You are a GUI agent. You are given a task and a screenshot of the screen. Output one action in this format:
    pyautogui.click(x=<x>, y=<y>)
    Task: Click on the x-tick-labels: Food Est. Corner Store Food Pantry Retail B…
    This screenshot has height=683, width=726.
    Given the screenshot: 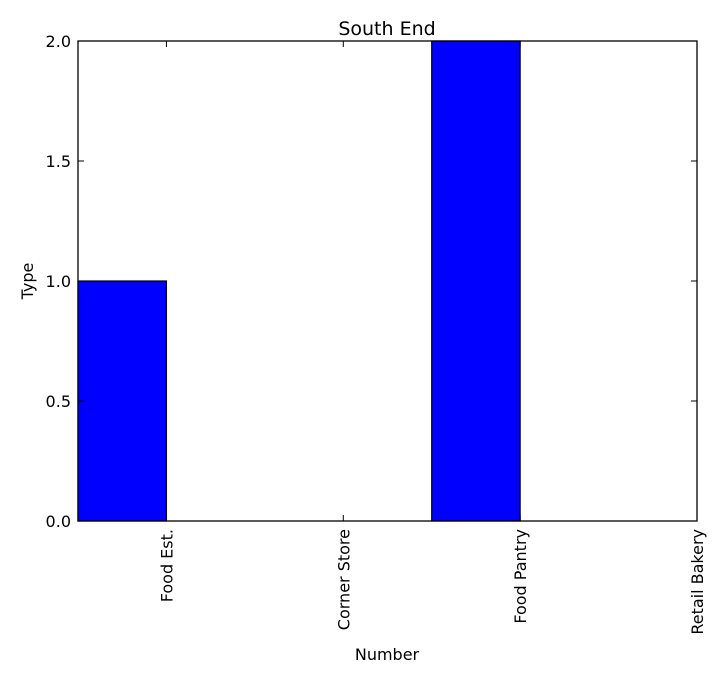 What is the action you would take?
    pyautogui.click(x=432, y=582)
    